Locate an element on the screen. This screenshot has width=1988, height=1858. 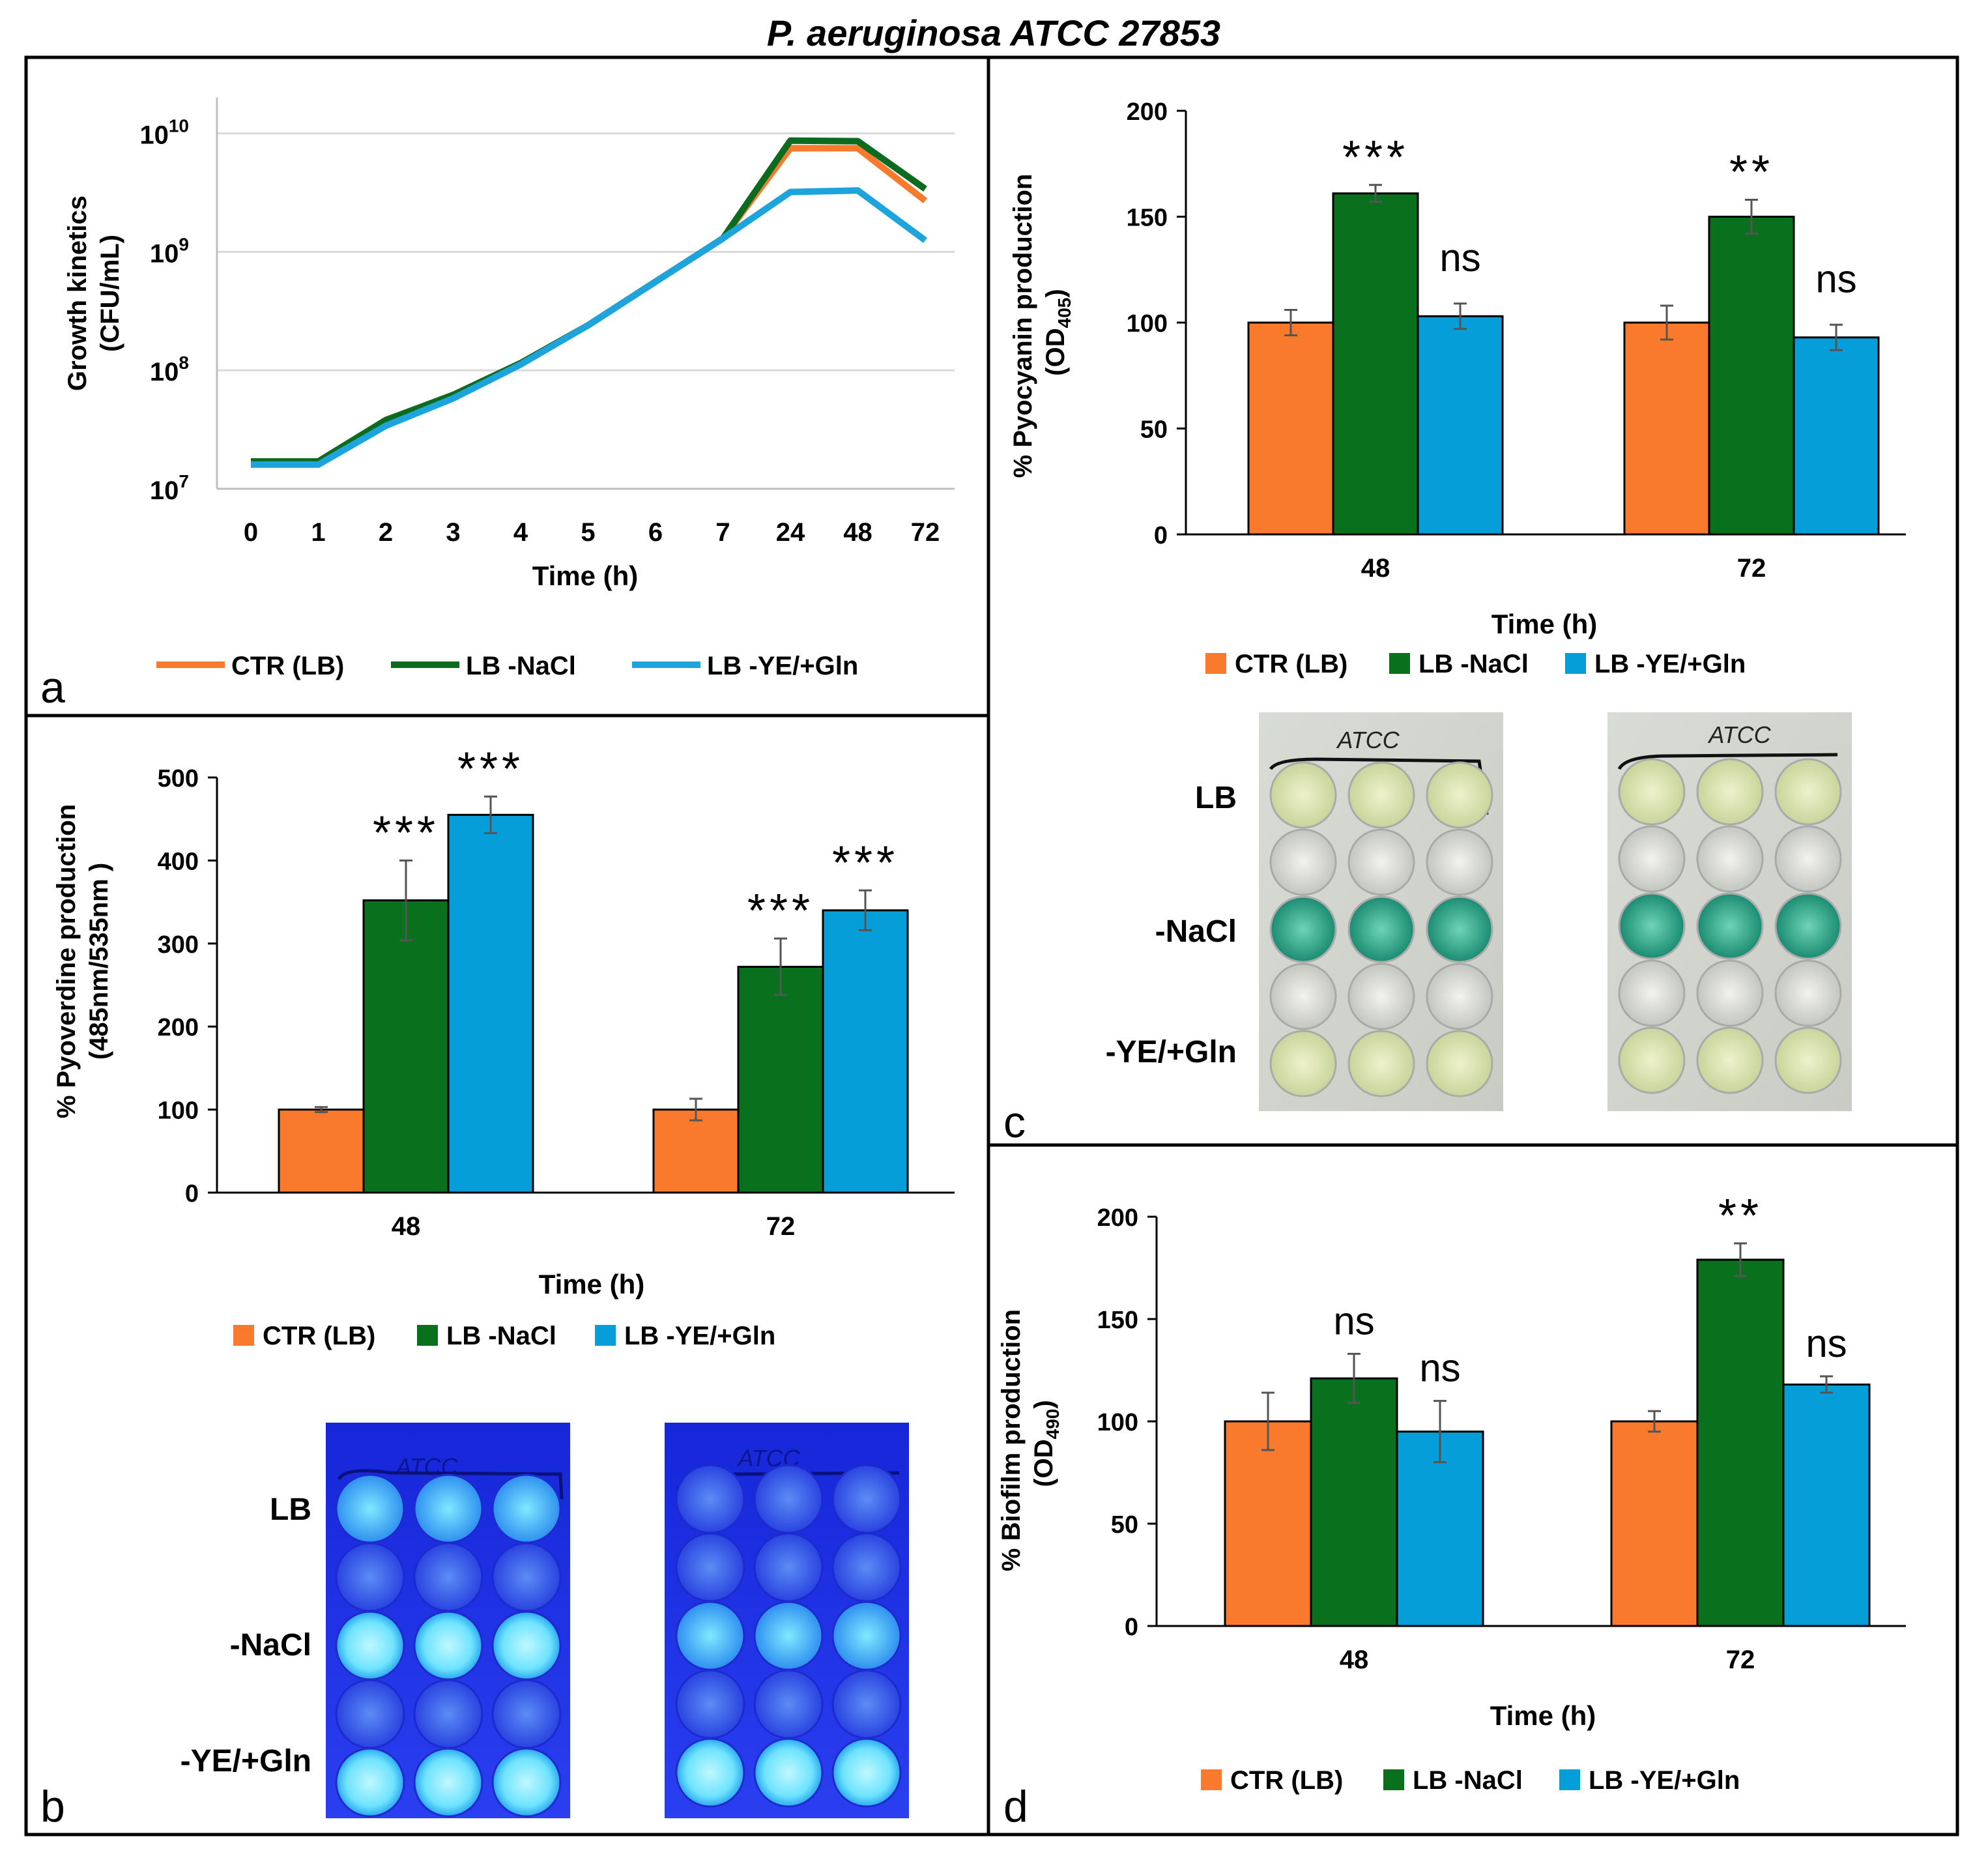
od-prefix: (OD is located at coordinates (1044, 1463).